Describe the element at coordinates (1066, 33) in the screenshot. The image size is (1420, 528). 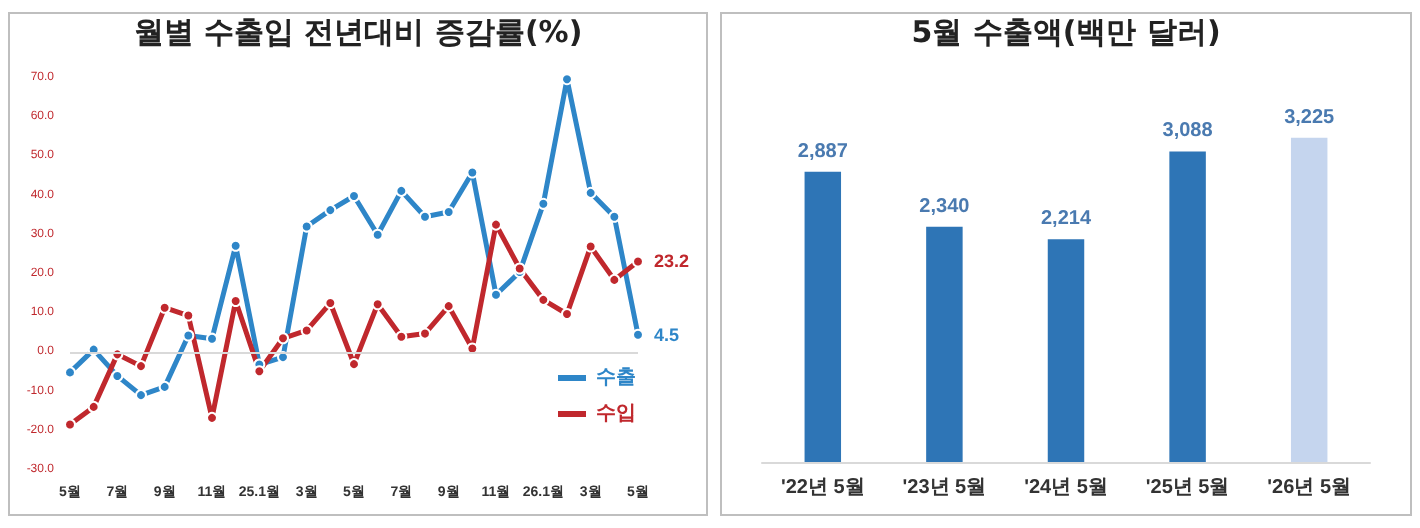
I see `chart-title: 5월 수출액(백만 달러)` at that location.